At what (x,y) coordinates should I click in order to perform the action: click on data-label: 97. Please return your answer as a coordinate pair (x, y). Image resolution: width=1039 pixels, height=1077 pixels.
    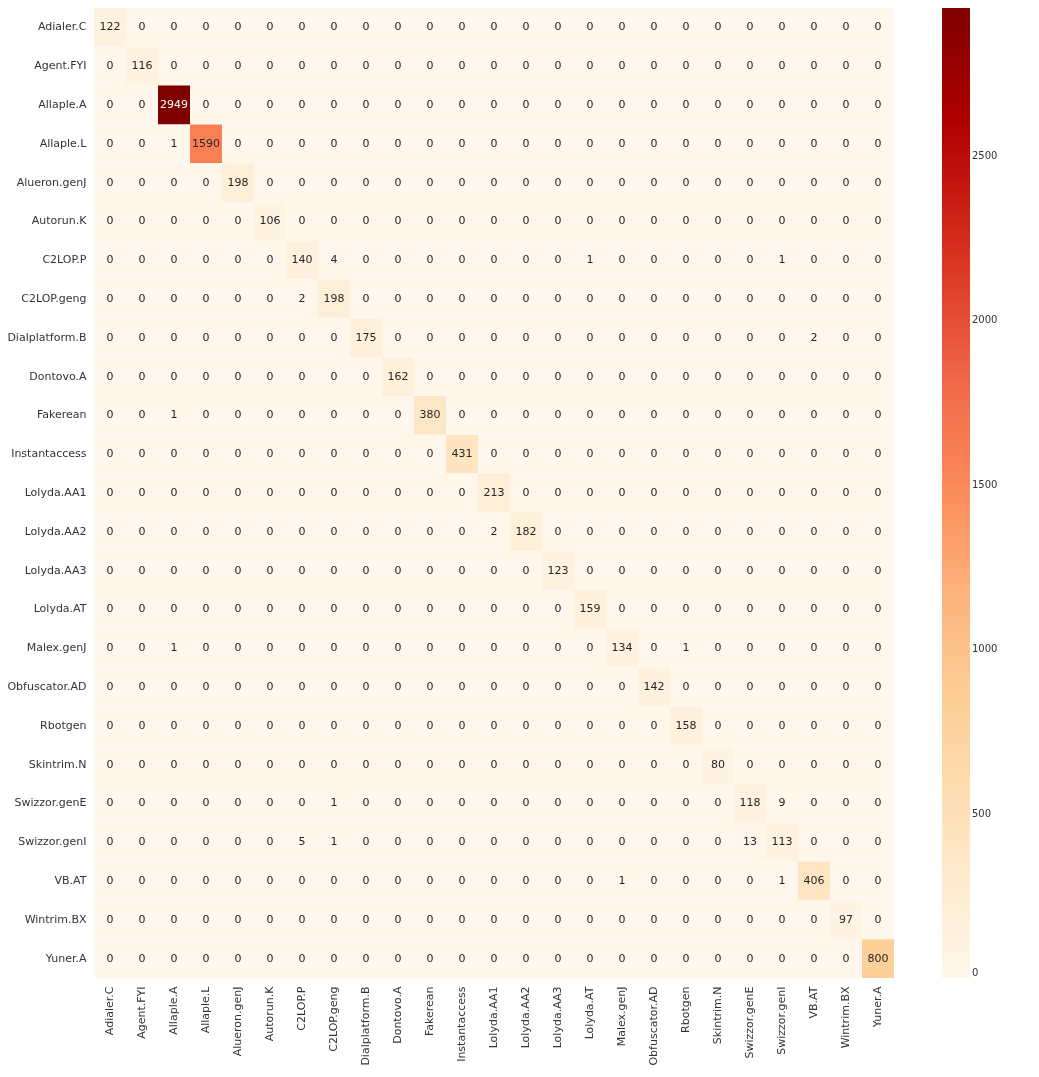
    Looking at the image, I should click on (846, 919).